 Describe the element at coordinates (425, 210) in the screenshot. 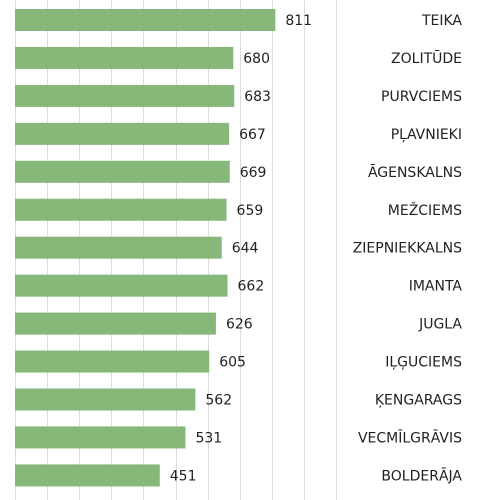

I see `category-label: MEŽCIEMS` at that location.